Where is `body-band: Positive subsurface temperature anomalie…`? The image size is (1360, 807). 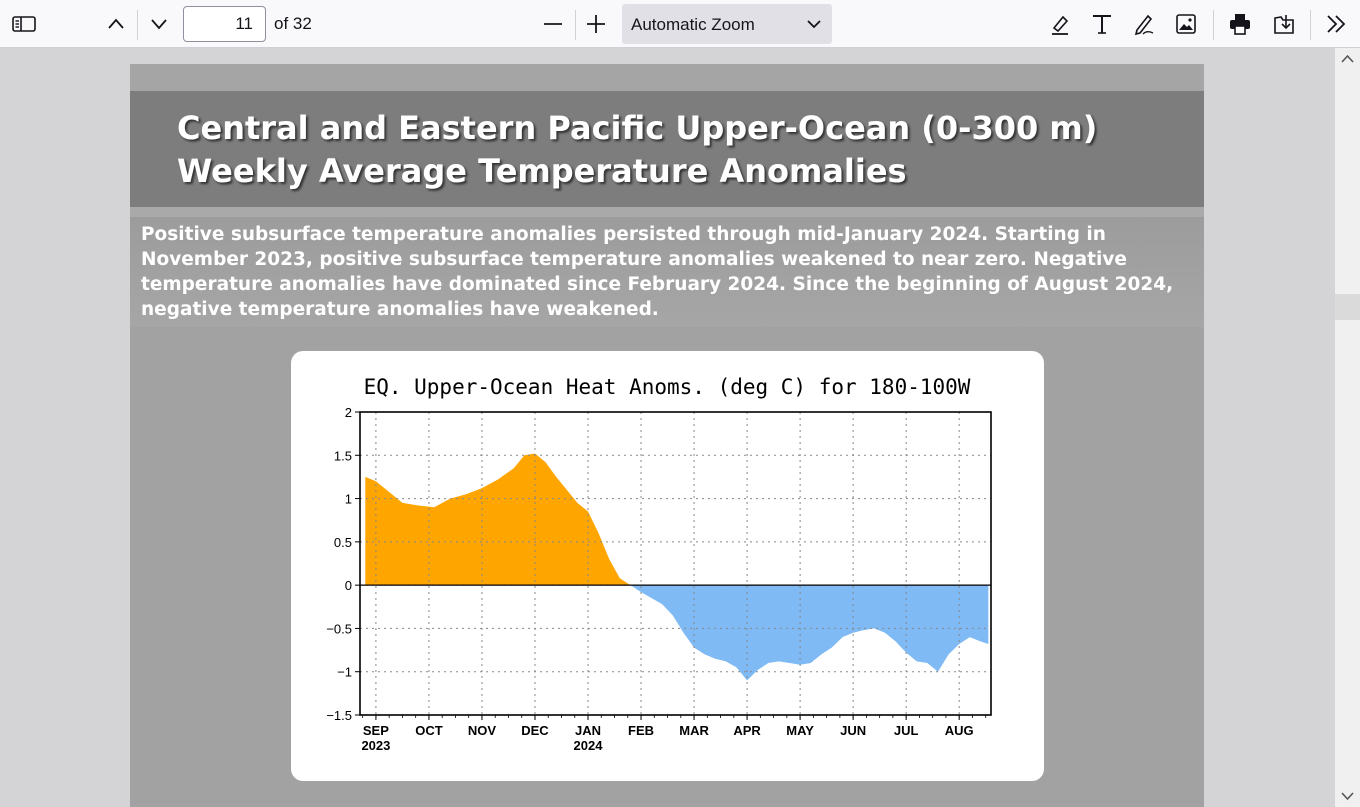
body-band: Positive subsurface temperature anomalie… is located at coordinates (667, 272).